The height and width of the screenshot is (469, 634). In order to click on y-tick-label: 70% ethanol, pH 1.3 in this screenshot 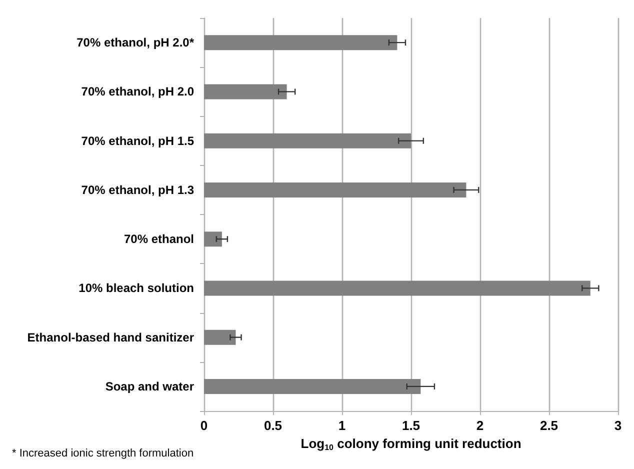, I will do `click(137, 189)`.